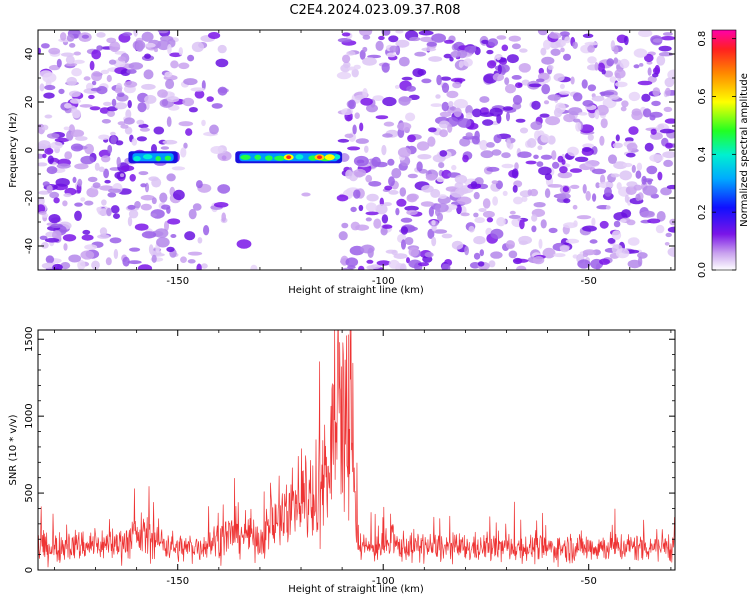 This screenshot has height=600, width=750. Describe the element at coordinates (702, 97) in the screenshot. I see `colorbar-tick-label: 0.6` at that location.